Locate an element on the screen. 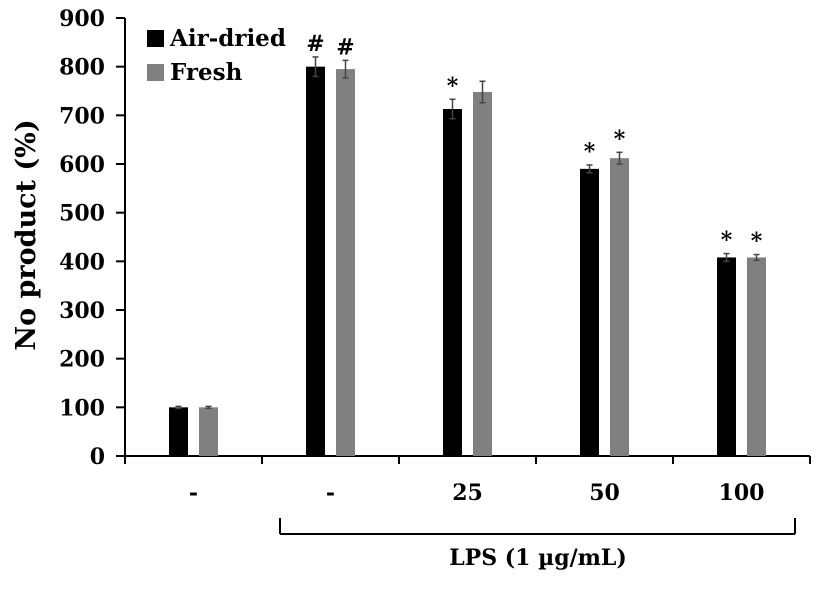  y-tick-label: 900 is located at coordinates (82, 19).